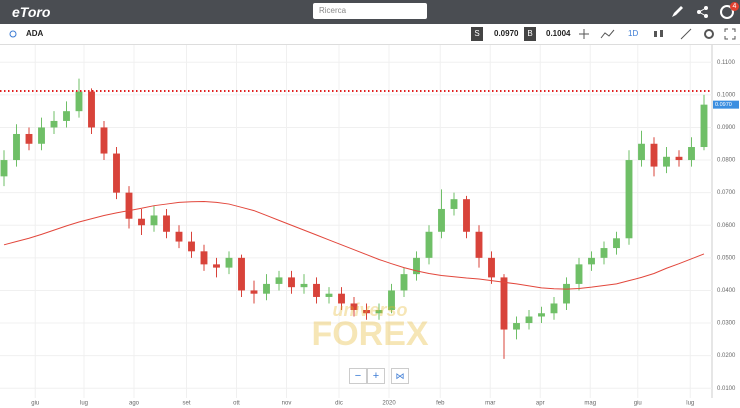 This screenshot has width=740, height=408. I want to click on toolbar: ADA S 0.0970 B 0.1004 1D, so click(370, 34).